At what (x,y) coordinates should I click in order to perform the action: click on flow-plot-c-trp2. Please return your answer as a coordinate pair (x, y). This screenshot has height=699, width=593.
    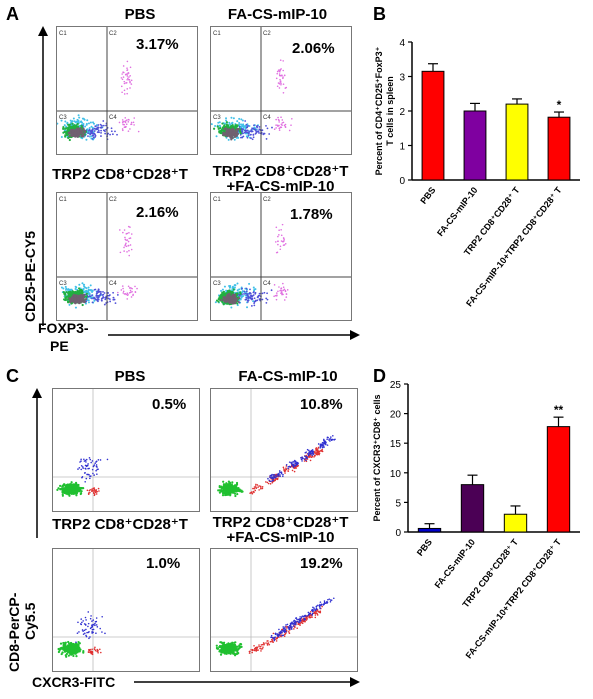
    Looking at the image, I should click on (126, 610).